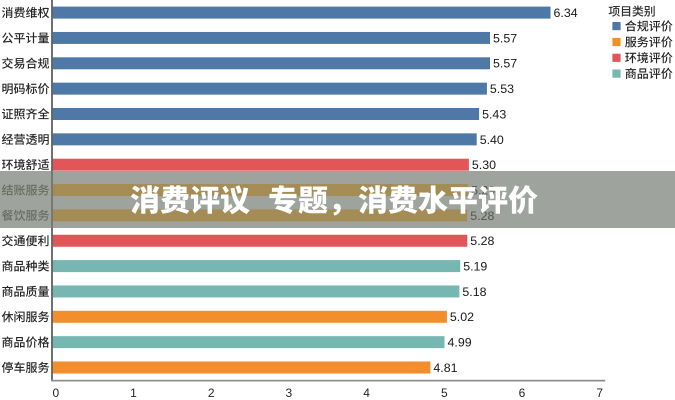  Describe the element at coordinates (484, 165) in the screenshot. I see `svg-text: 5.30` at that location.